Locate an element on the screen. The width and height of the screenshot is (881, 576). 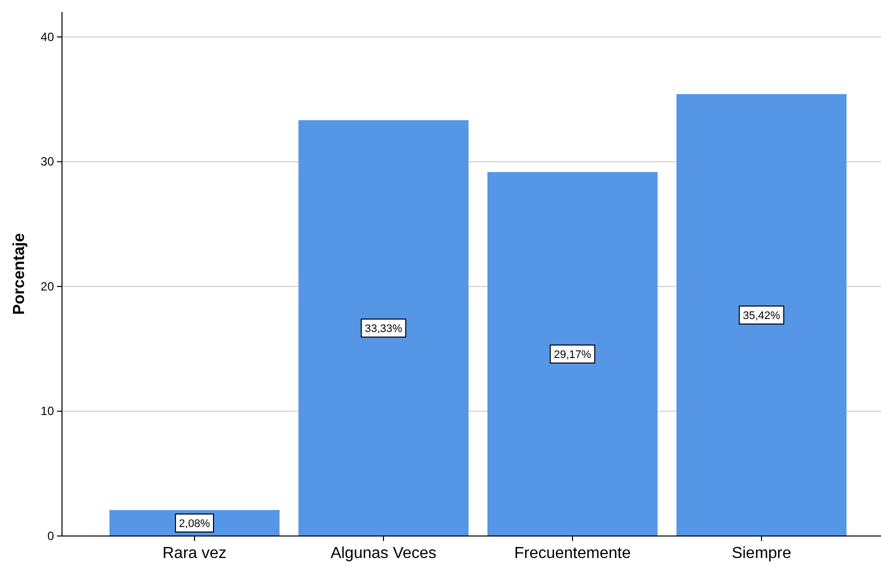
x-tick-label: Rara vez is located at coordinates (194, 553).